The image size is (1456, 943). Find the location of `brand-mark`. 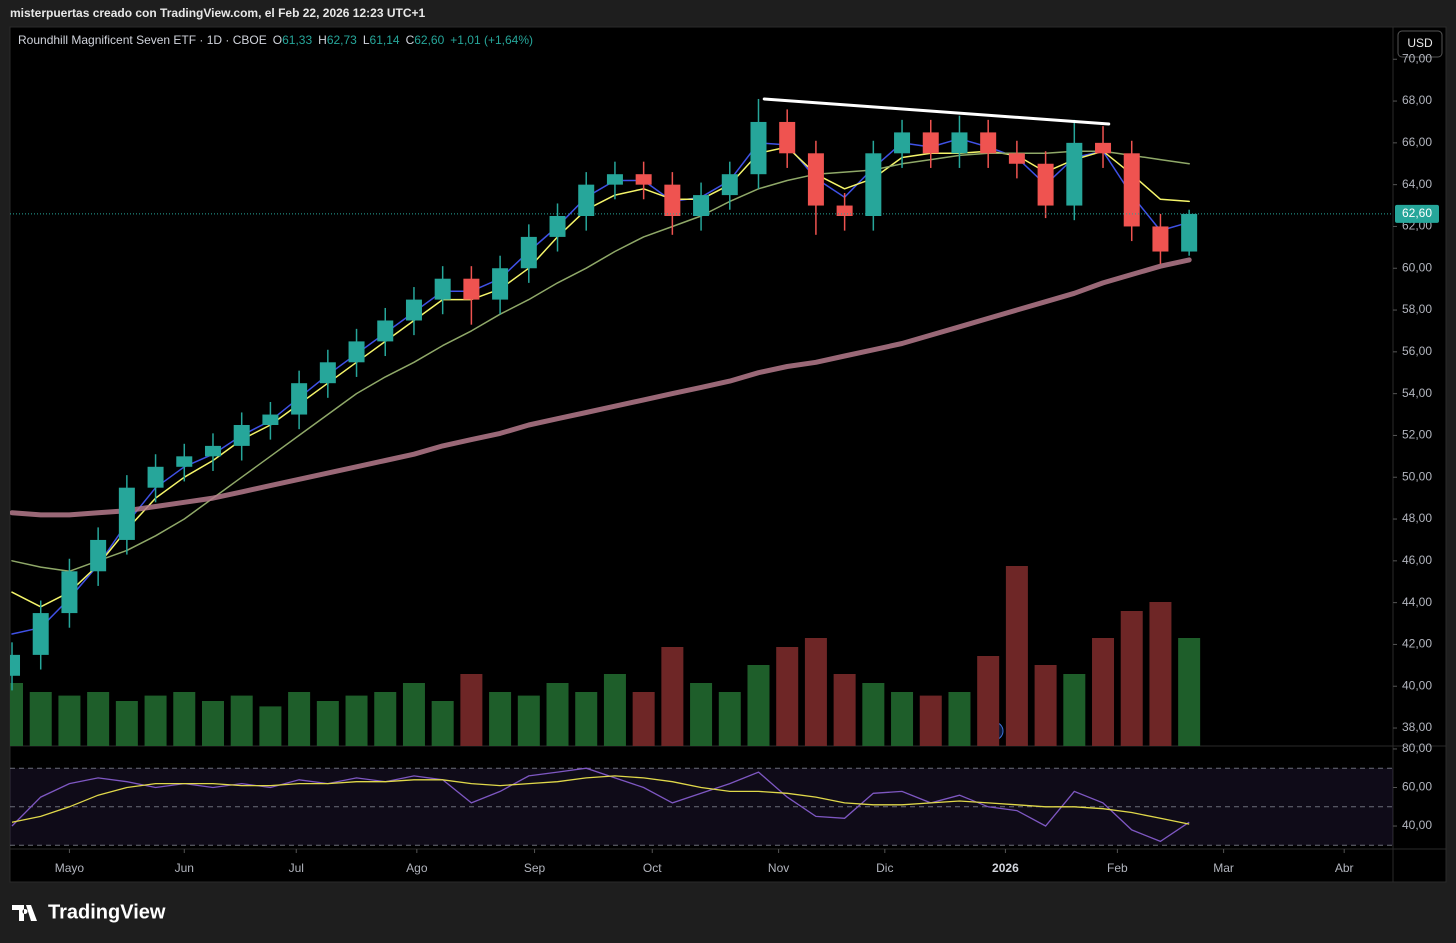

brand-mark is located at coordinates (24, 913).